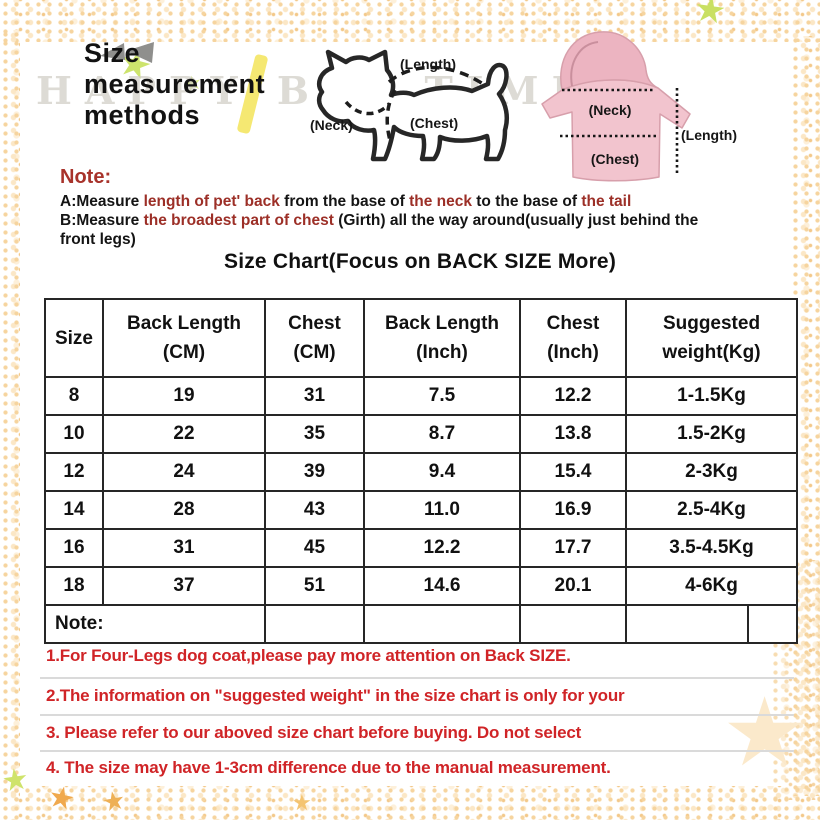 The height and width of the screenshot is (820, 820). Describe the element at coordinates (442, 510) in the screenshot. I see `cell-back-inch: 11.0` at that location.